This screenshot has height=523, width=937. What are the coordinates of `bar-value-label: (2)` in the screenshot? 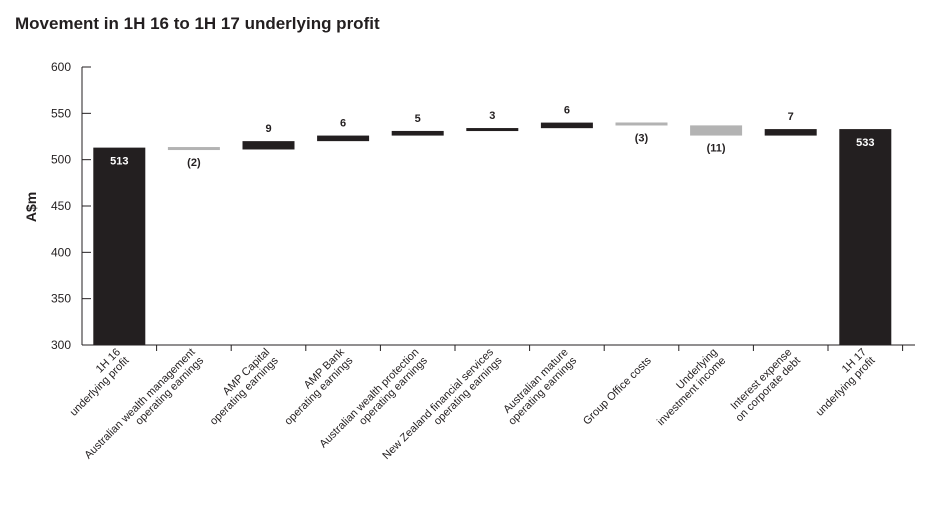 It's located at (194, 163).